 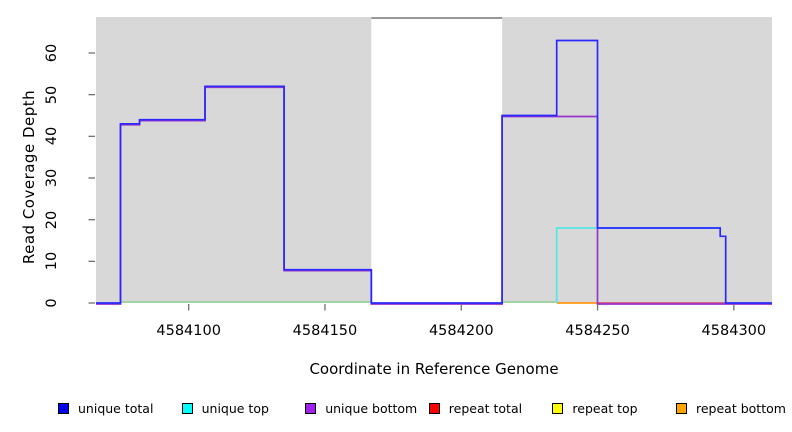 What do you see at coordinates (52, 261) in the screenshot?
I see `y-tick-label: 10` at bounding box center [52, 261].